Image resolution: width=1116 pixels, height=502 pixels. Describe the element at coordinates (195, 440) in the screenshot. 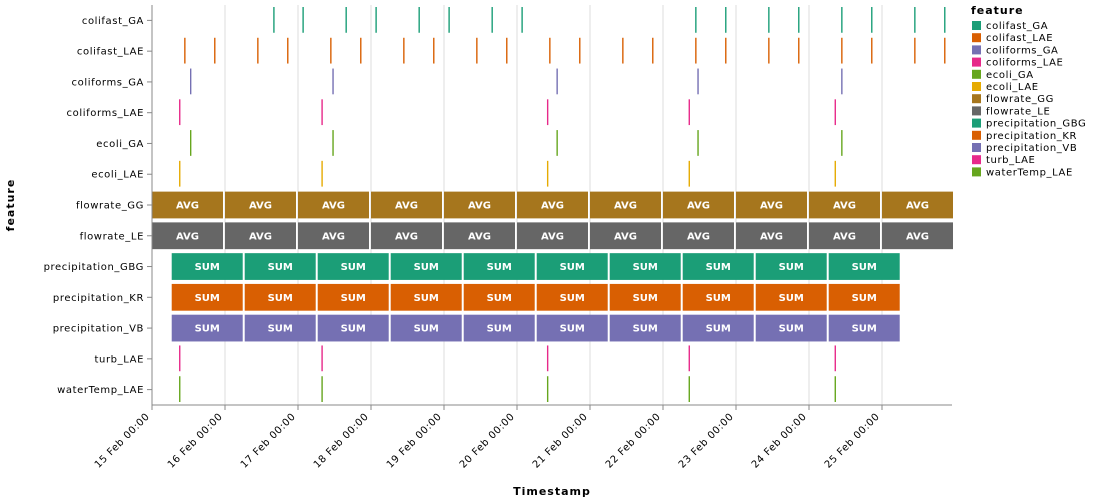

I see `x-tick-label: 16 Feb 00:00` at that location.